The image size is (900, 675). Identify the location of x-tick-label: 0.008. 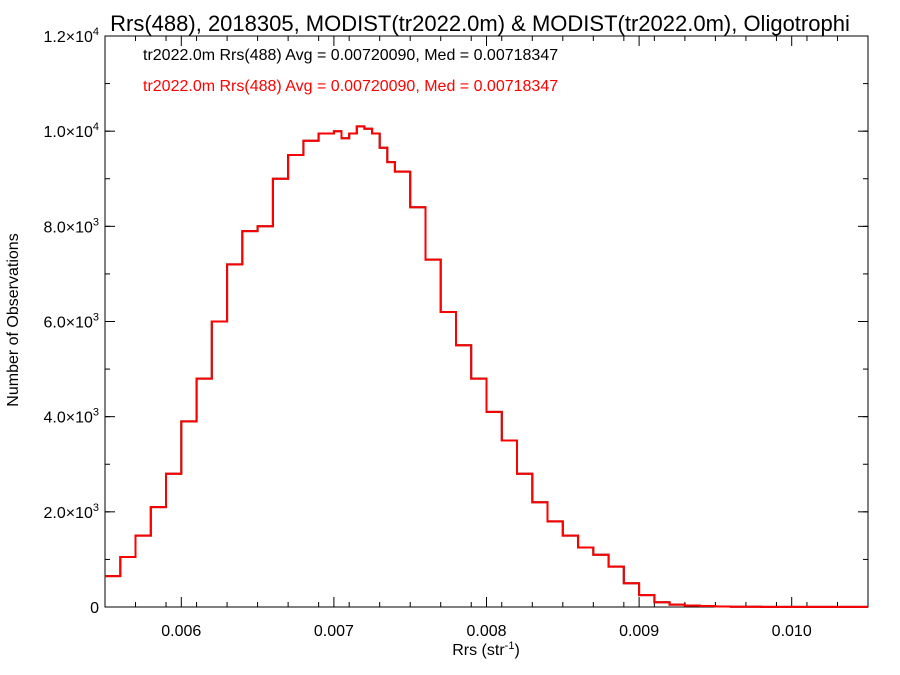
(486, 631).